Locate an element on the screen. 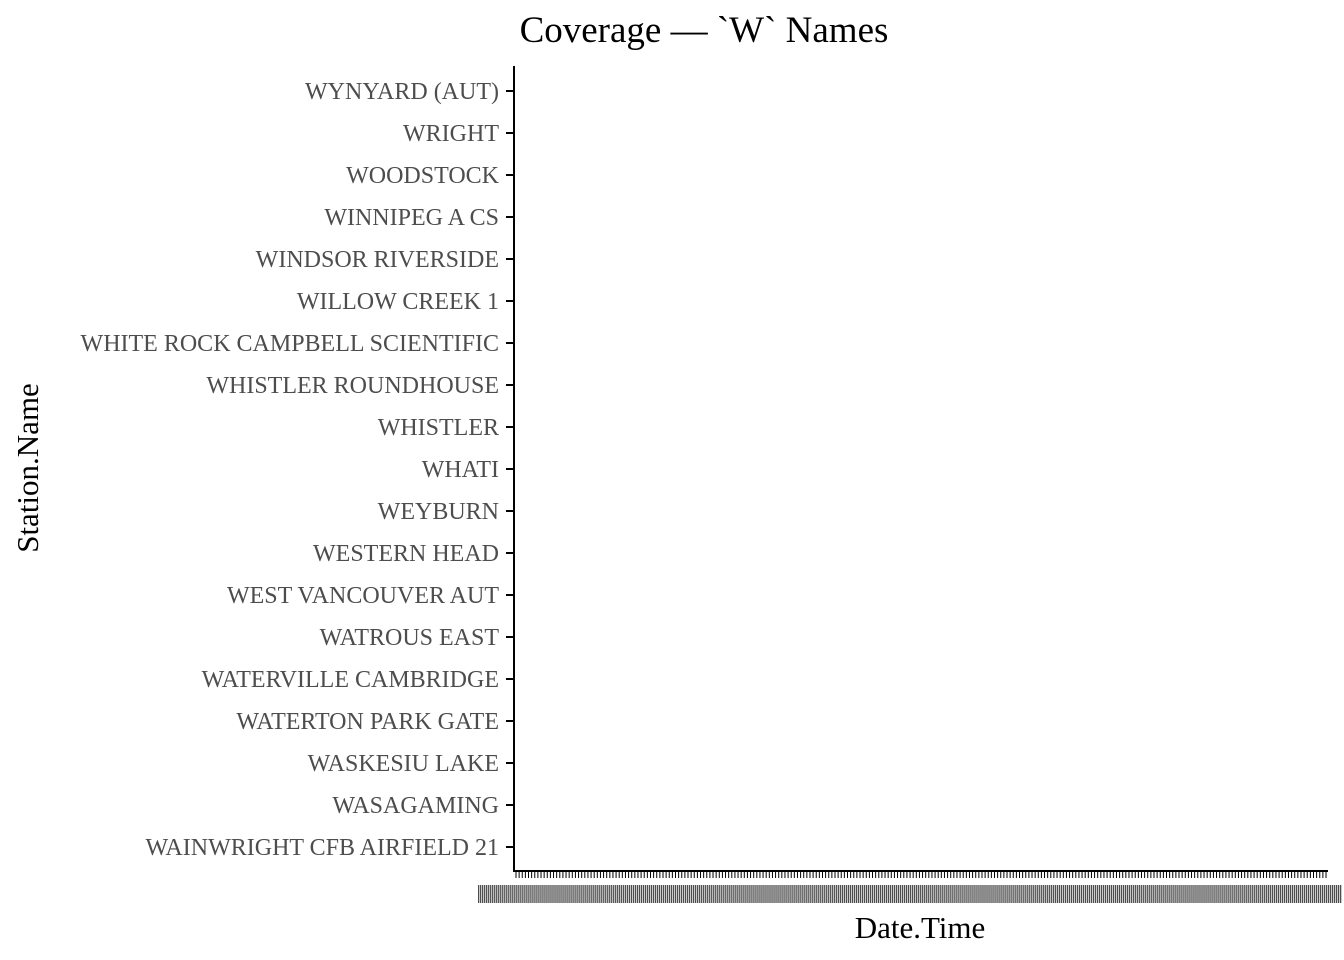 The image size is (1344, 960). y-tick-label: WINNIPEG A CS is located at coordinates (411, 218).